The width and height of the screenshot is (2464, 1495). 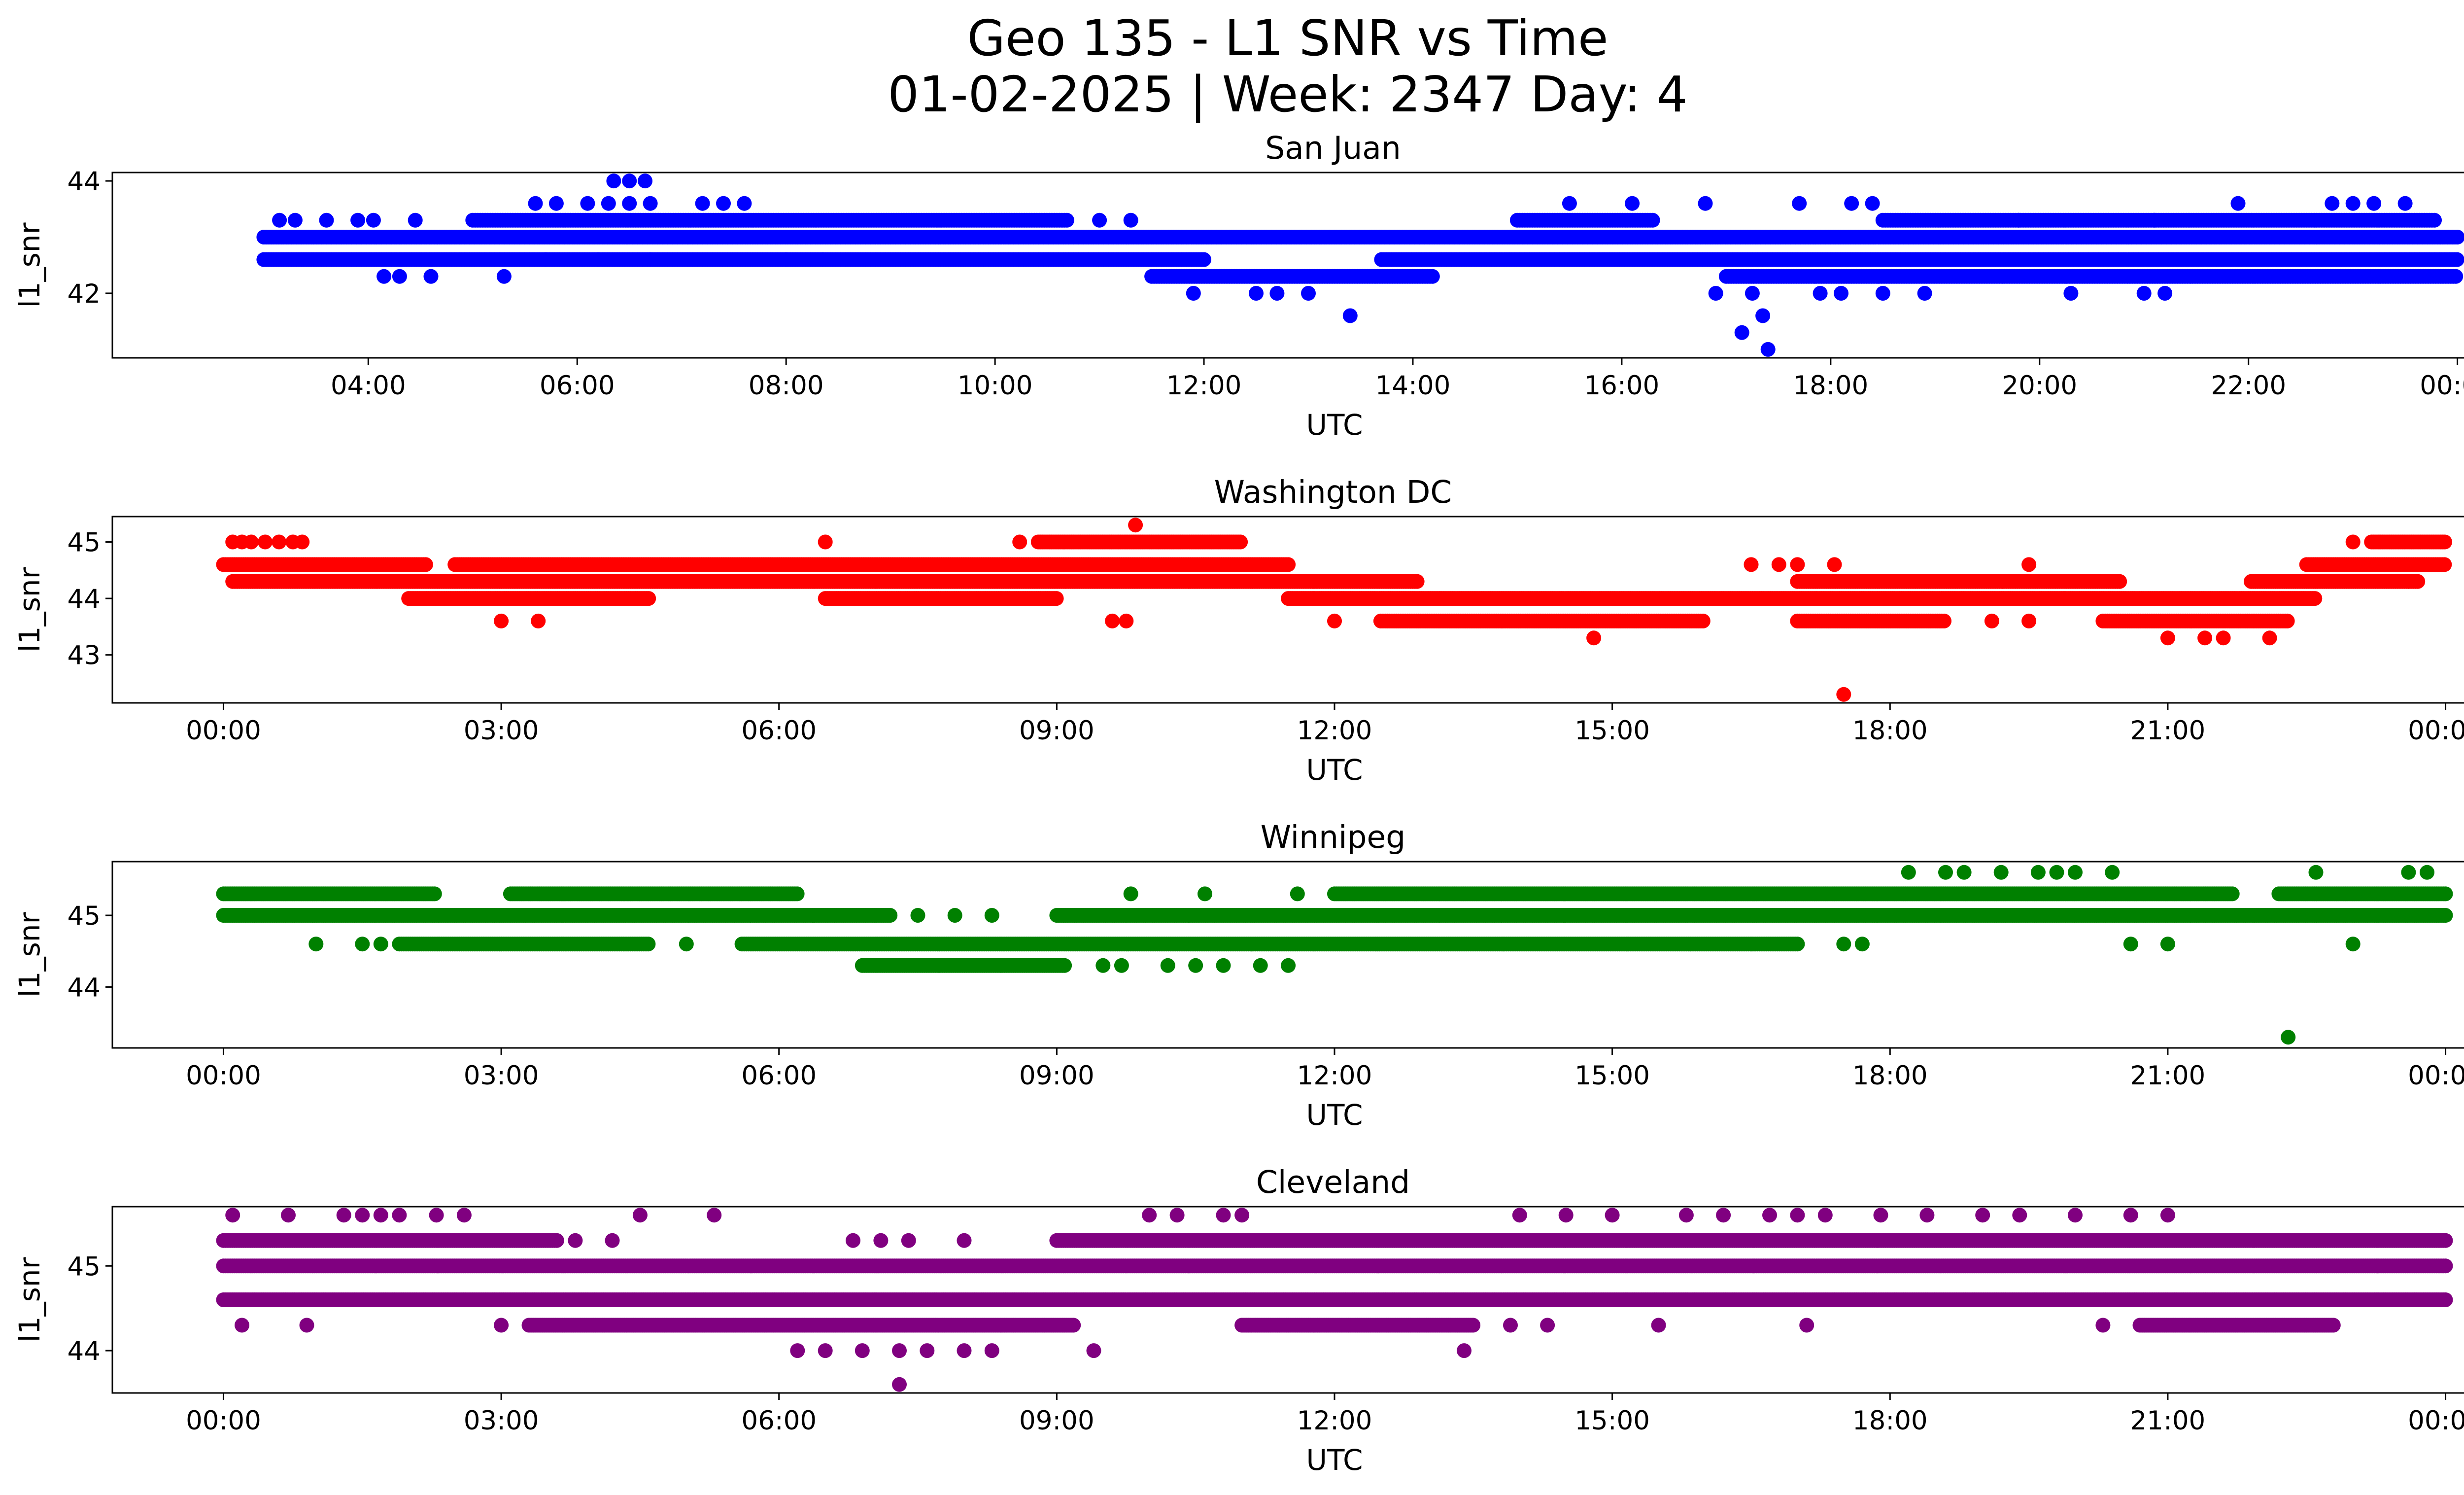 What do you see at coordinates (84, 294) in the screenshot?
I see `y-tick-label: 42` at bounding box center [84, 294].